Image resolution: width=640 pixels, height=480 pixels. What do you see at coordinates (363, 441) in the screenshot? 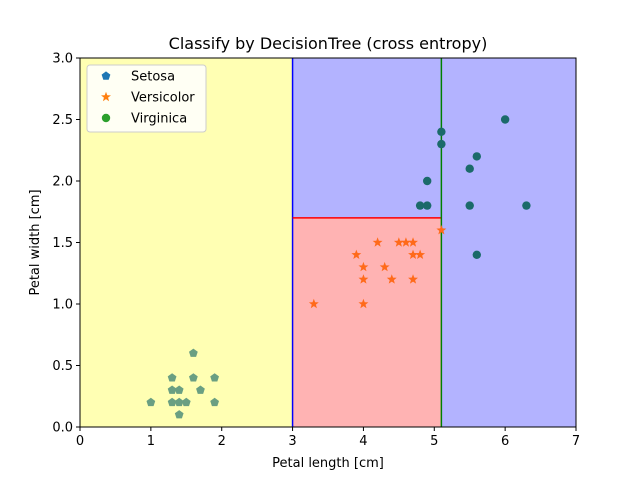
I see `x-tick-label-4: 4` at bounding box center [363, 441].